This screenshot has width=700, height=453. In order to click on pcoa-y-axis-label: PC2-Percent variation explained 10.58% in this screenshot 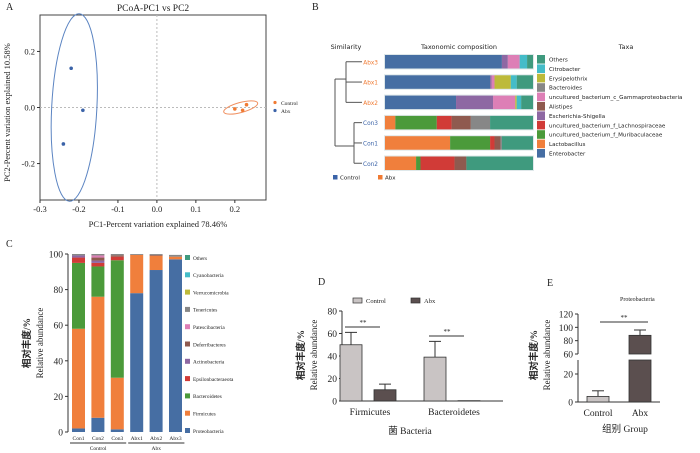, I will do `click(7, 112)`.